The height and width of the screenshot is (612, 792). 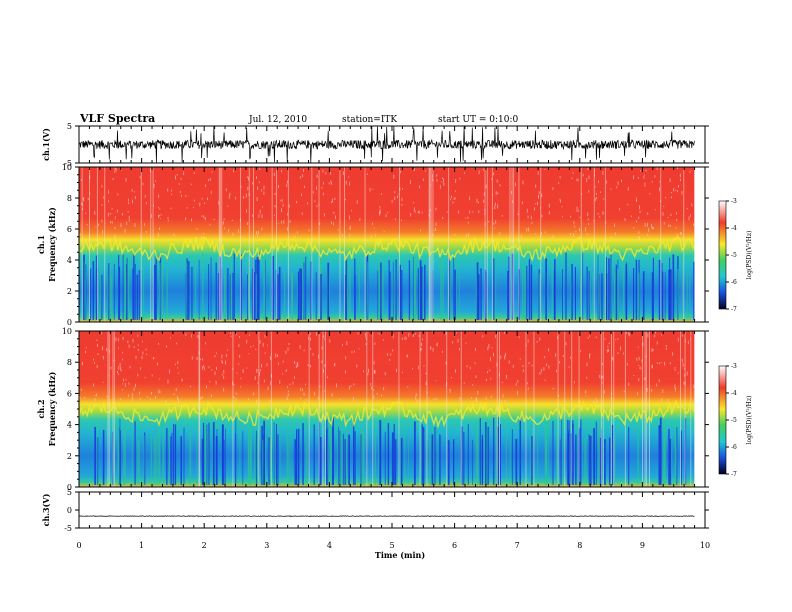 What do you see at coordinates (722, 255) in the screenshot?
I see `colorbar` at bounding box center [722, 255].